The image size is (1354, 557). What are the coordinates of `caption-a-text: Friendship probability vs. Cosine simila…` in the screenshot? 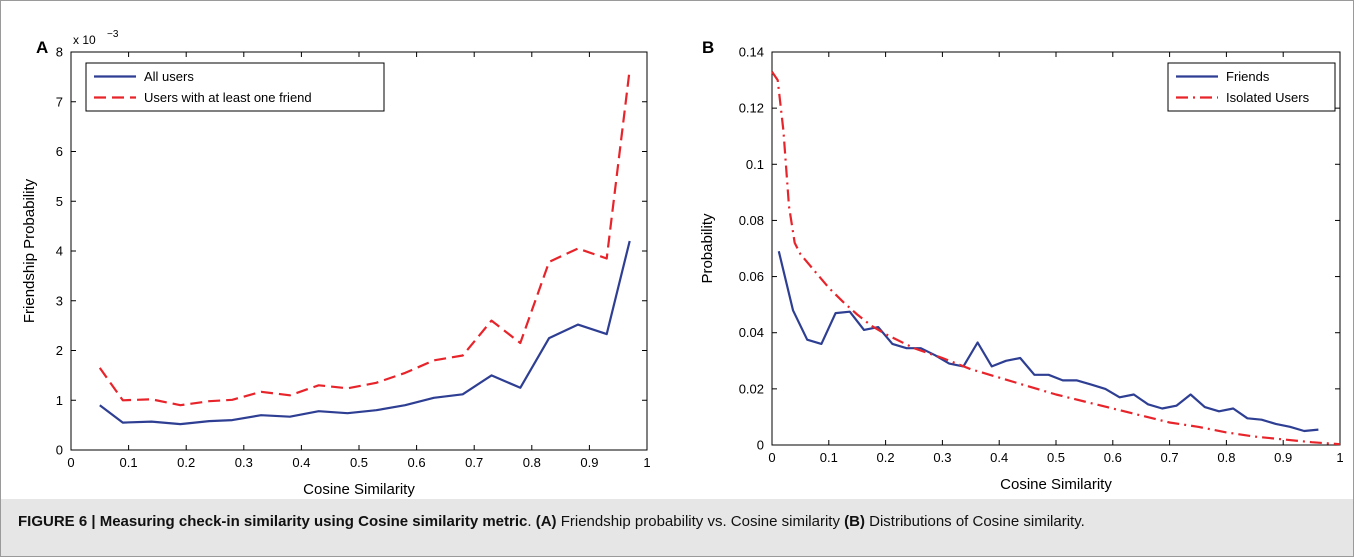 It's located at (700, 521).